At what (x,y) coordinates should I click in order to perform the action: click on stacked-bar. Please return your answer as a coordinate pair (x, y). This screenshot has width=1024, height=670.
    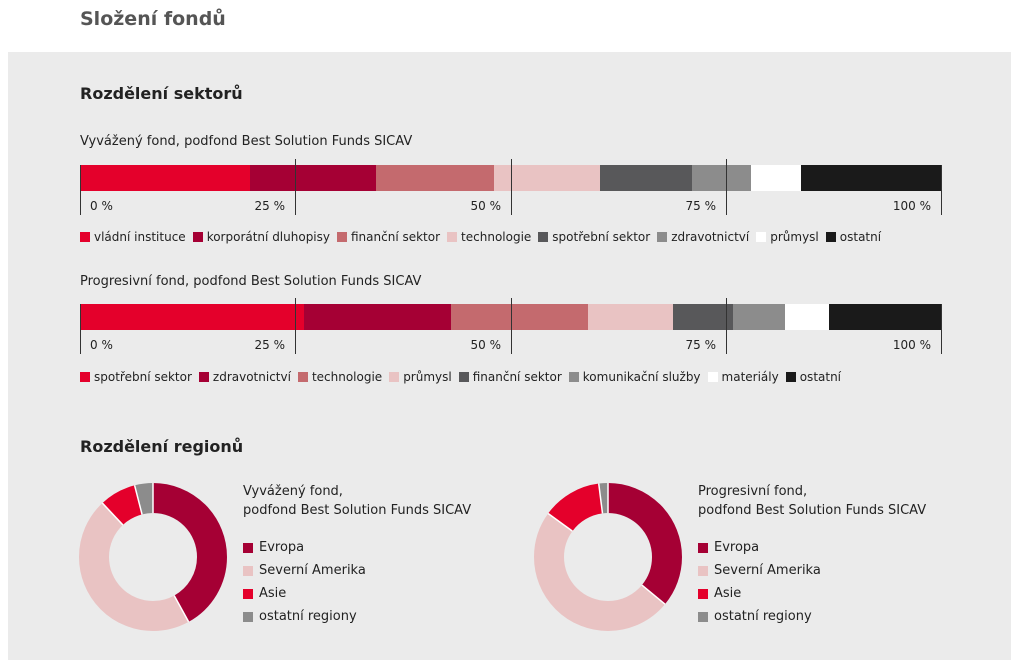
    Looking at the image, I should click on (511, 178).